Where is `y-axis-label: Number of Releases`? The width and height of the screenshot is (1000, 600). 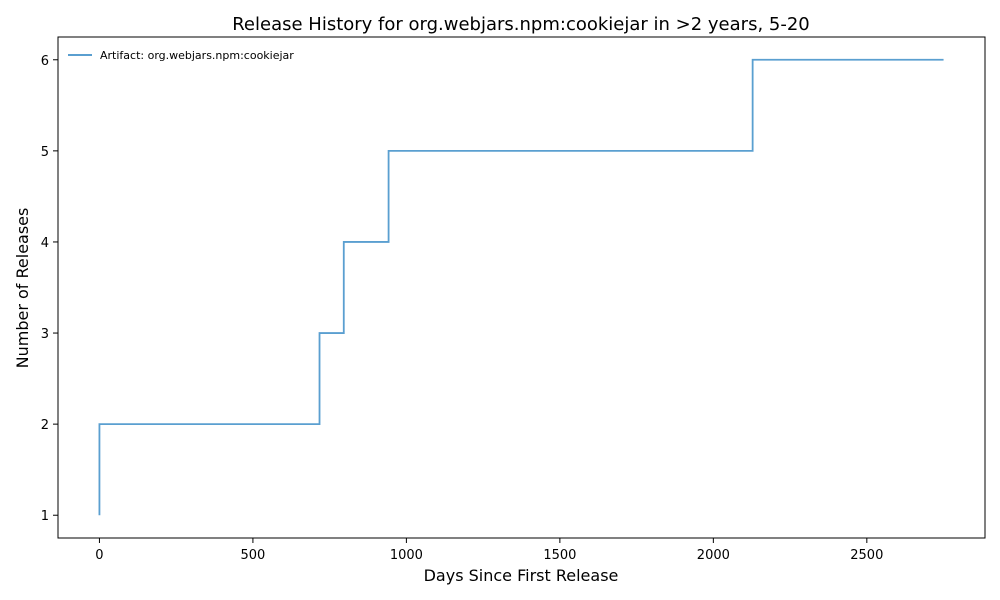
y-axis-label: Number of Releases is located at coordinates (22, 288).